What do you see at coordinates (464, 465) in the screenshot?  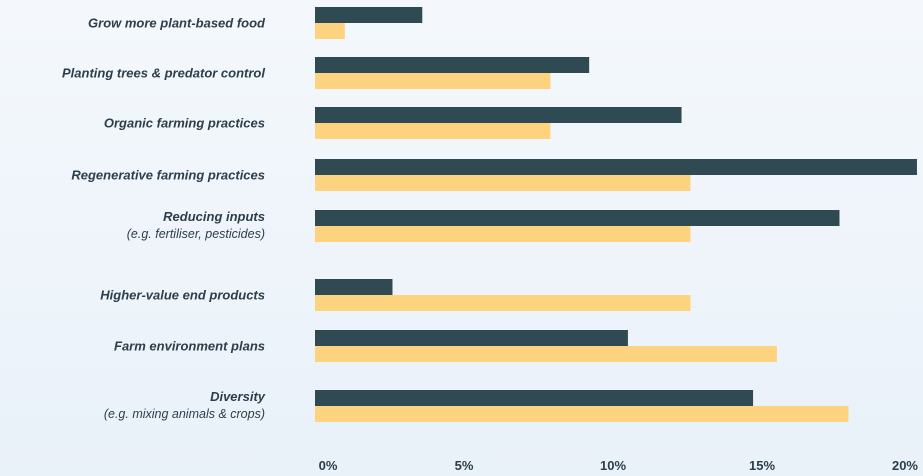 I see `x-tick-label: 5%` at bounding box center [464, 465].